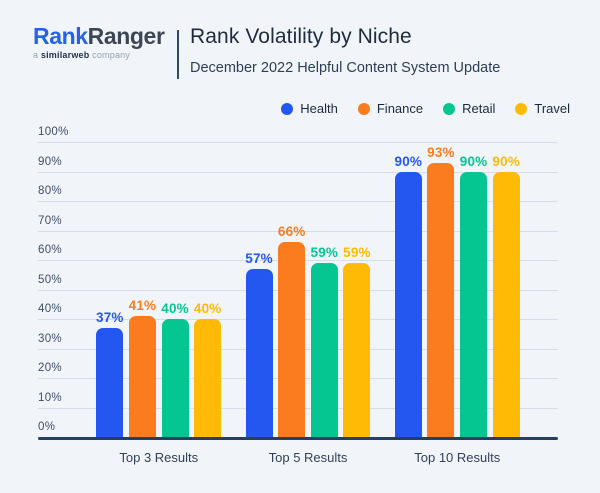 Image resolution: width=600 pixels, height=493 pixels. What do you see at coordinates (50, 161) in the screenshot?
I see `y-tick-label: 90%` at bounding box center [50, 161].